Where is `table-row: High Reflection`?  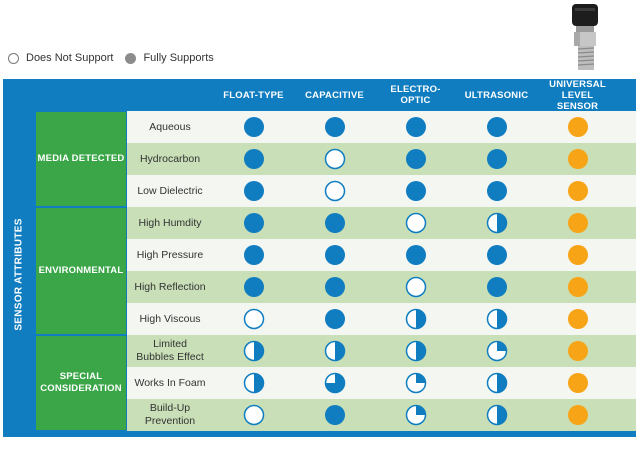
table-row: High Reflection is located at coordinates (381, 287).